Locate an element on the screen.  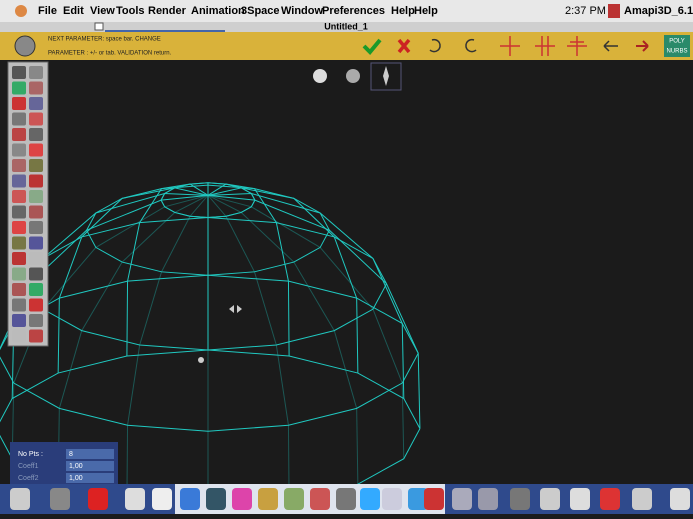
undo-button is located at coordinates (435, 45).